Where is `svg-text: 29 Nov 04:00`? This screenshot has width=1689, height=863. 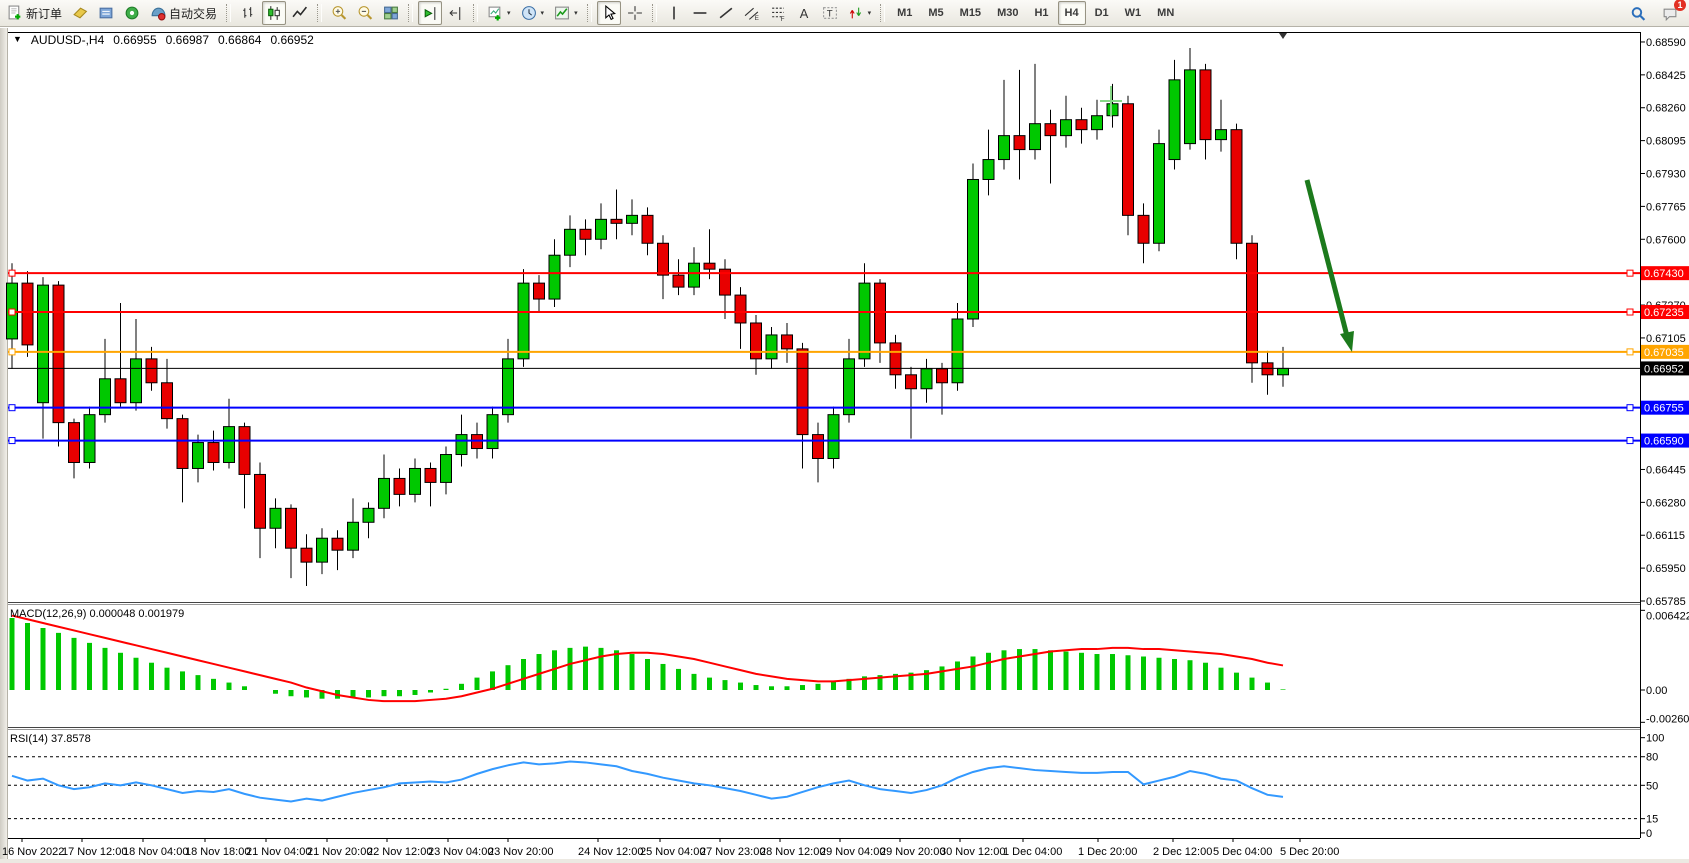 svg-text: 29 Nov 04:00 is located at coordinates (852, 852).